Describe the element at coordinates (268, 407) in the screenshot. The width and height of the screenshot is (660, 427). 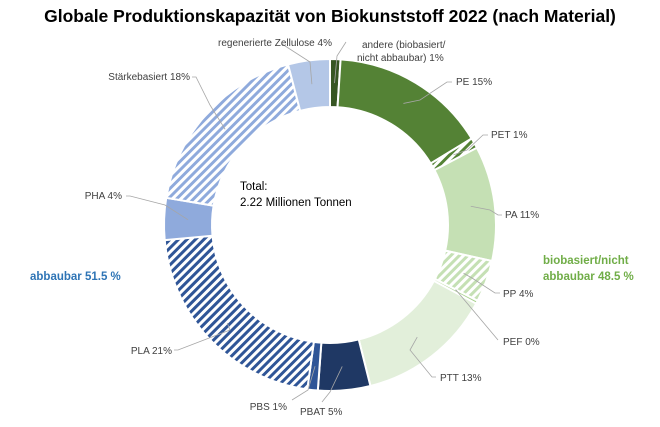
I see `slice-label-8: PBS 1%` at that location.